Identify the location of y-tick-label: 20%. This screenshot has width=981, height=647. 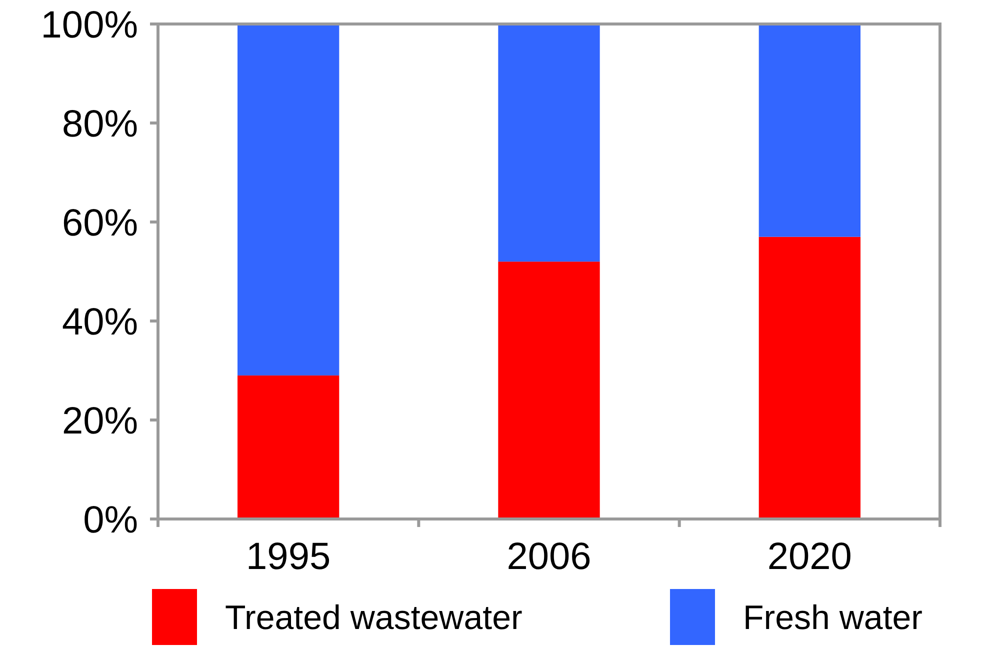
(100, 421).